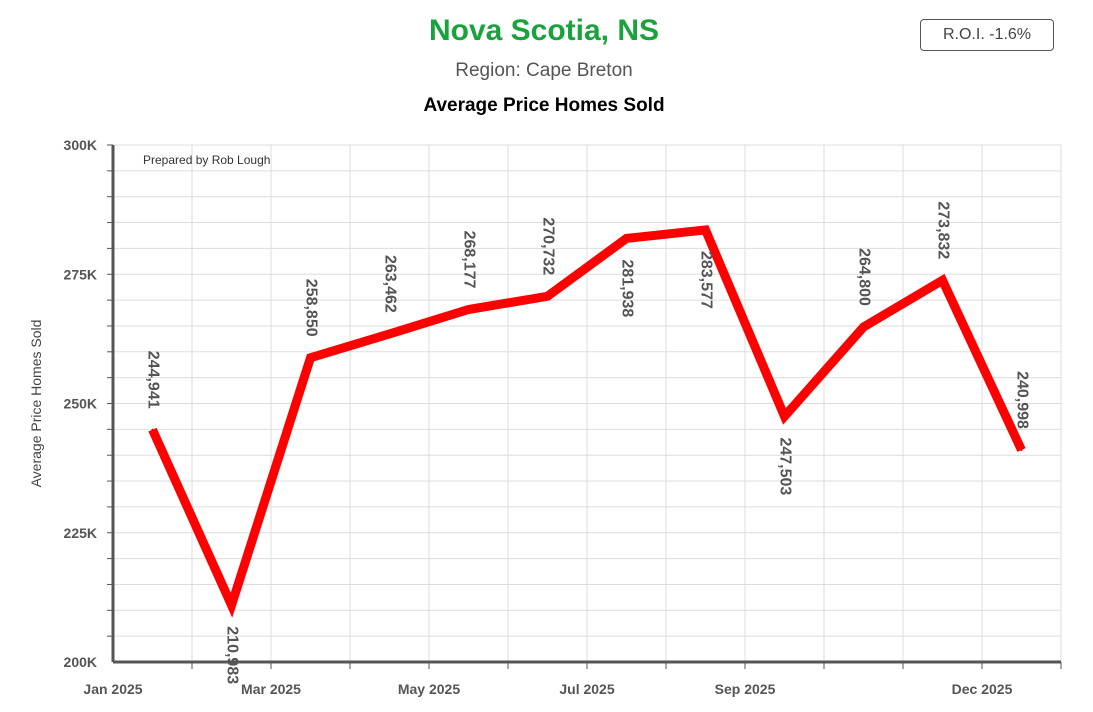  What do you see at coordinates (271, 689) in the screenshot?
I see `x-tick-label: Mar 2025` at bounding box center [271, 689].